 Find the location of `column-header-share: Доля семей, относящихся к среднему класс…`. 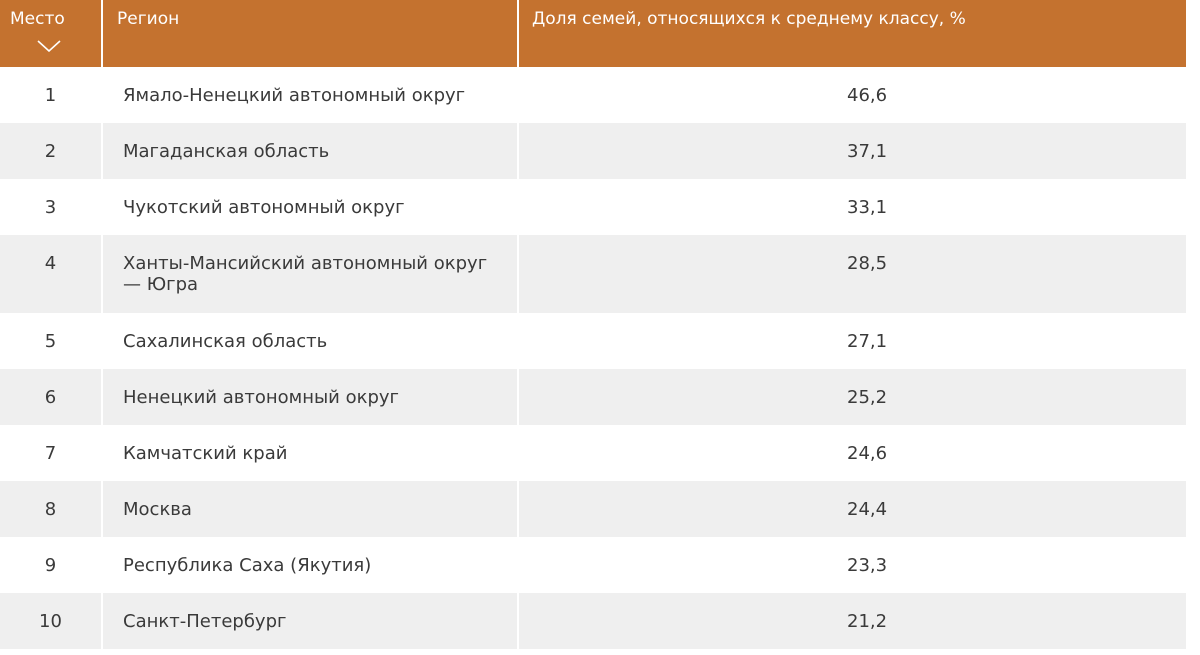

column-header-share: Доля семей, относящихся к среднему класс… is located at coordinates (852, 33).